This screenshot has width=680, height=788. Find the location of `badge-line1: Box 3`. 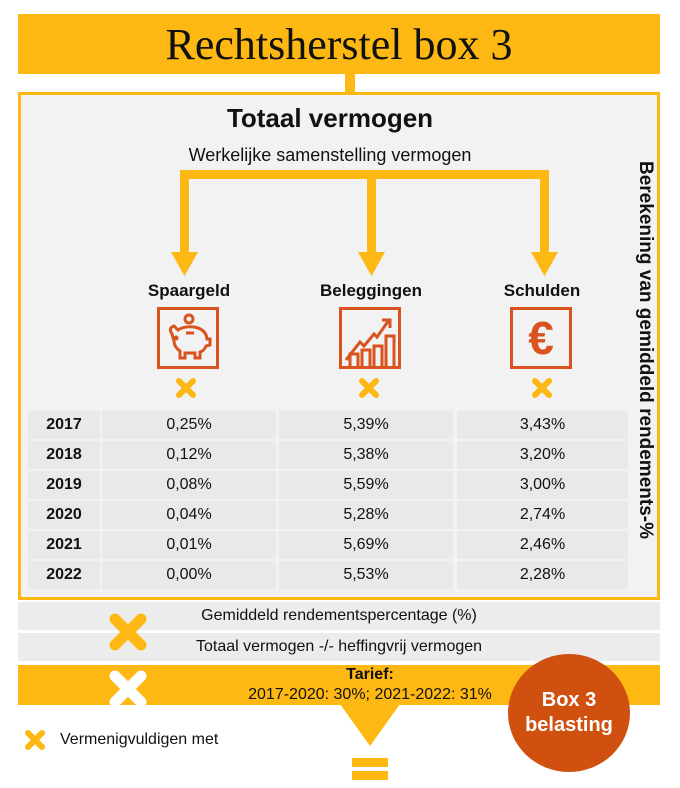

badge-line1: Box 3 is located at coordinates (569, 700).